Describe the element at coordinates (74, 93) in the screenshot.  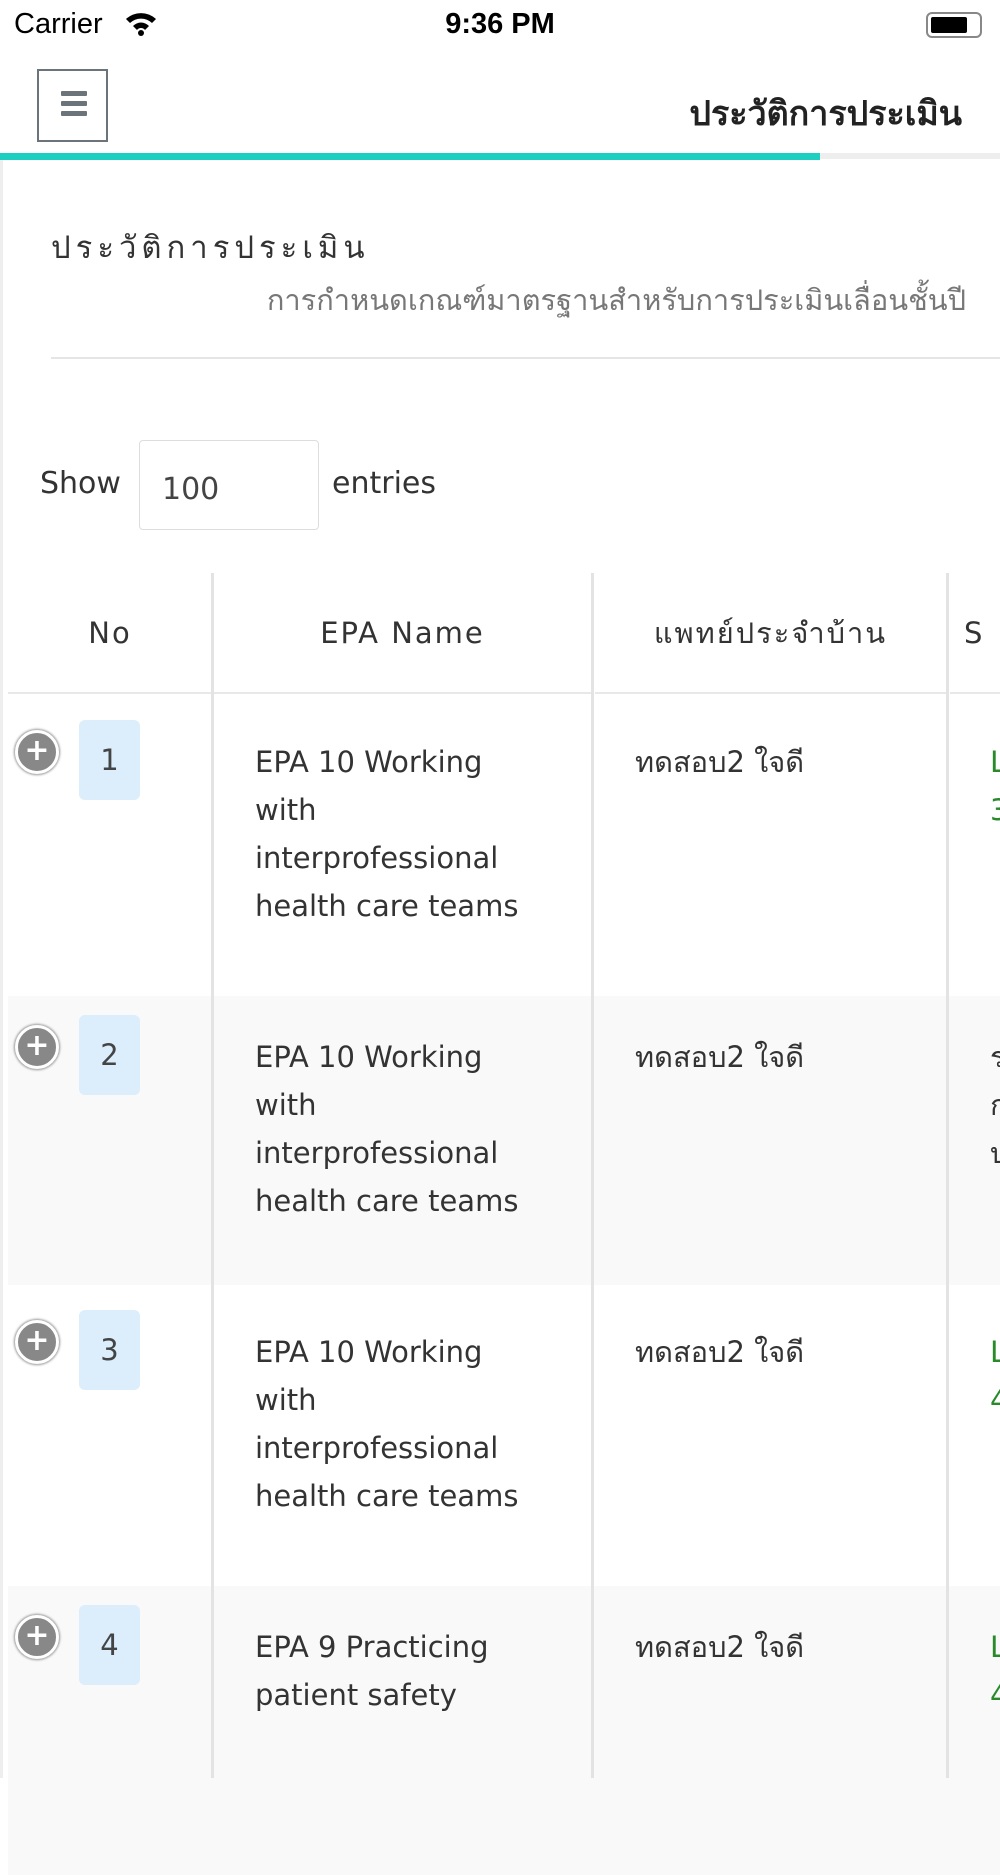
I see `hamburger-icon` at that location.